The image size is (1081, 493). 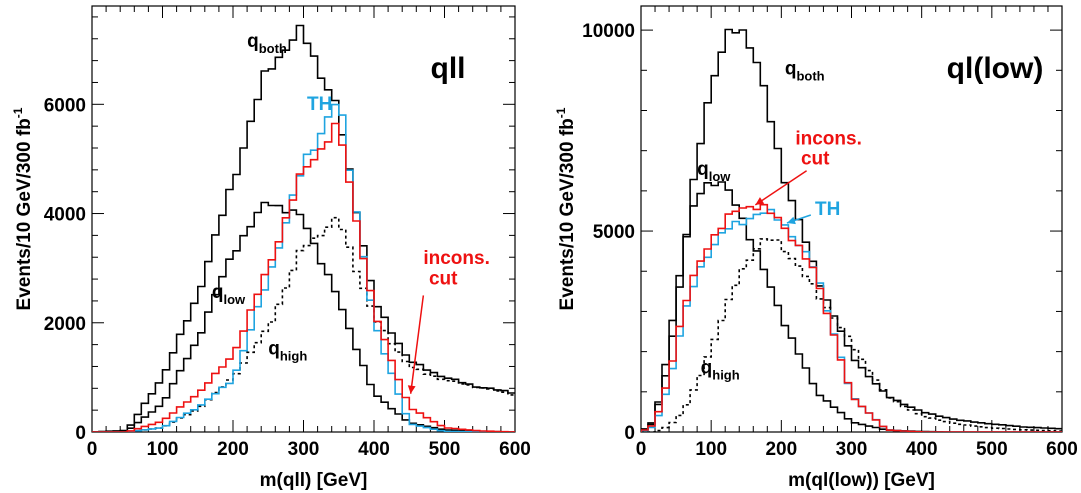 What do you see at coordinates (65, 324) in the screenshot?
I see `y-tick-label: 2000` at bounding box center [65, 324].